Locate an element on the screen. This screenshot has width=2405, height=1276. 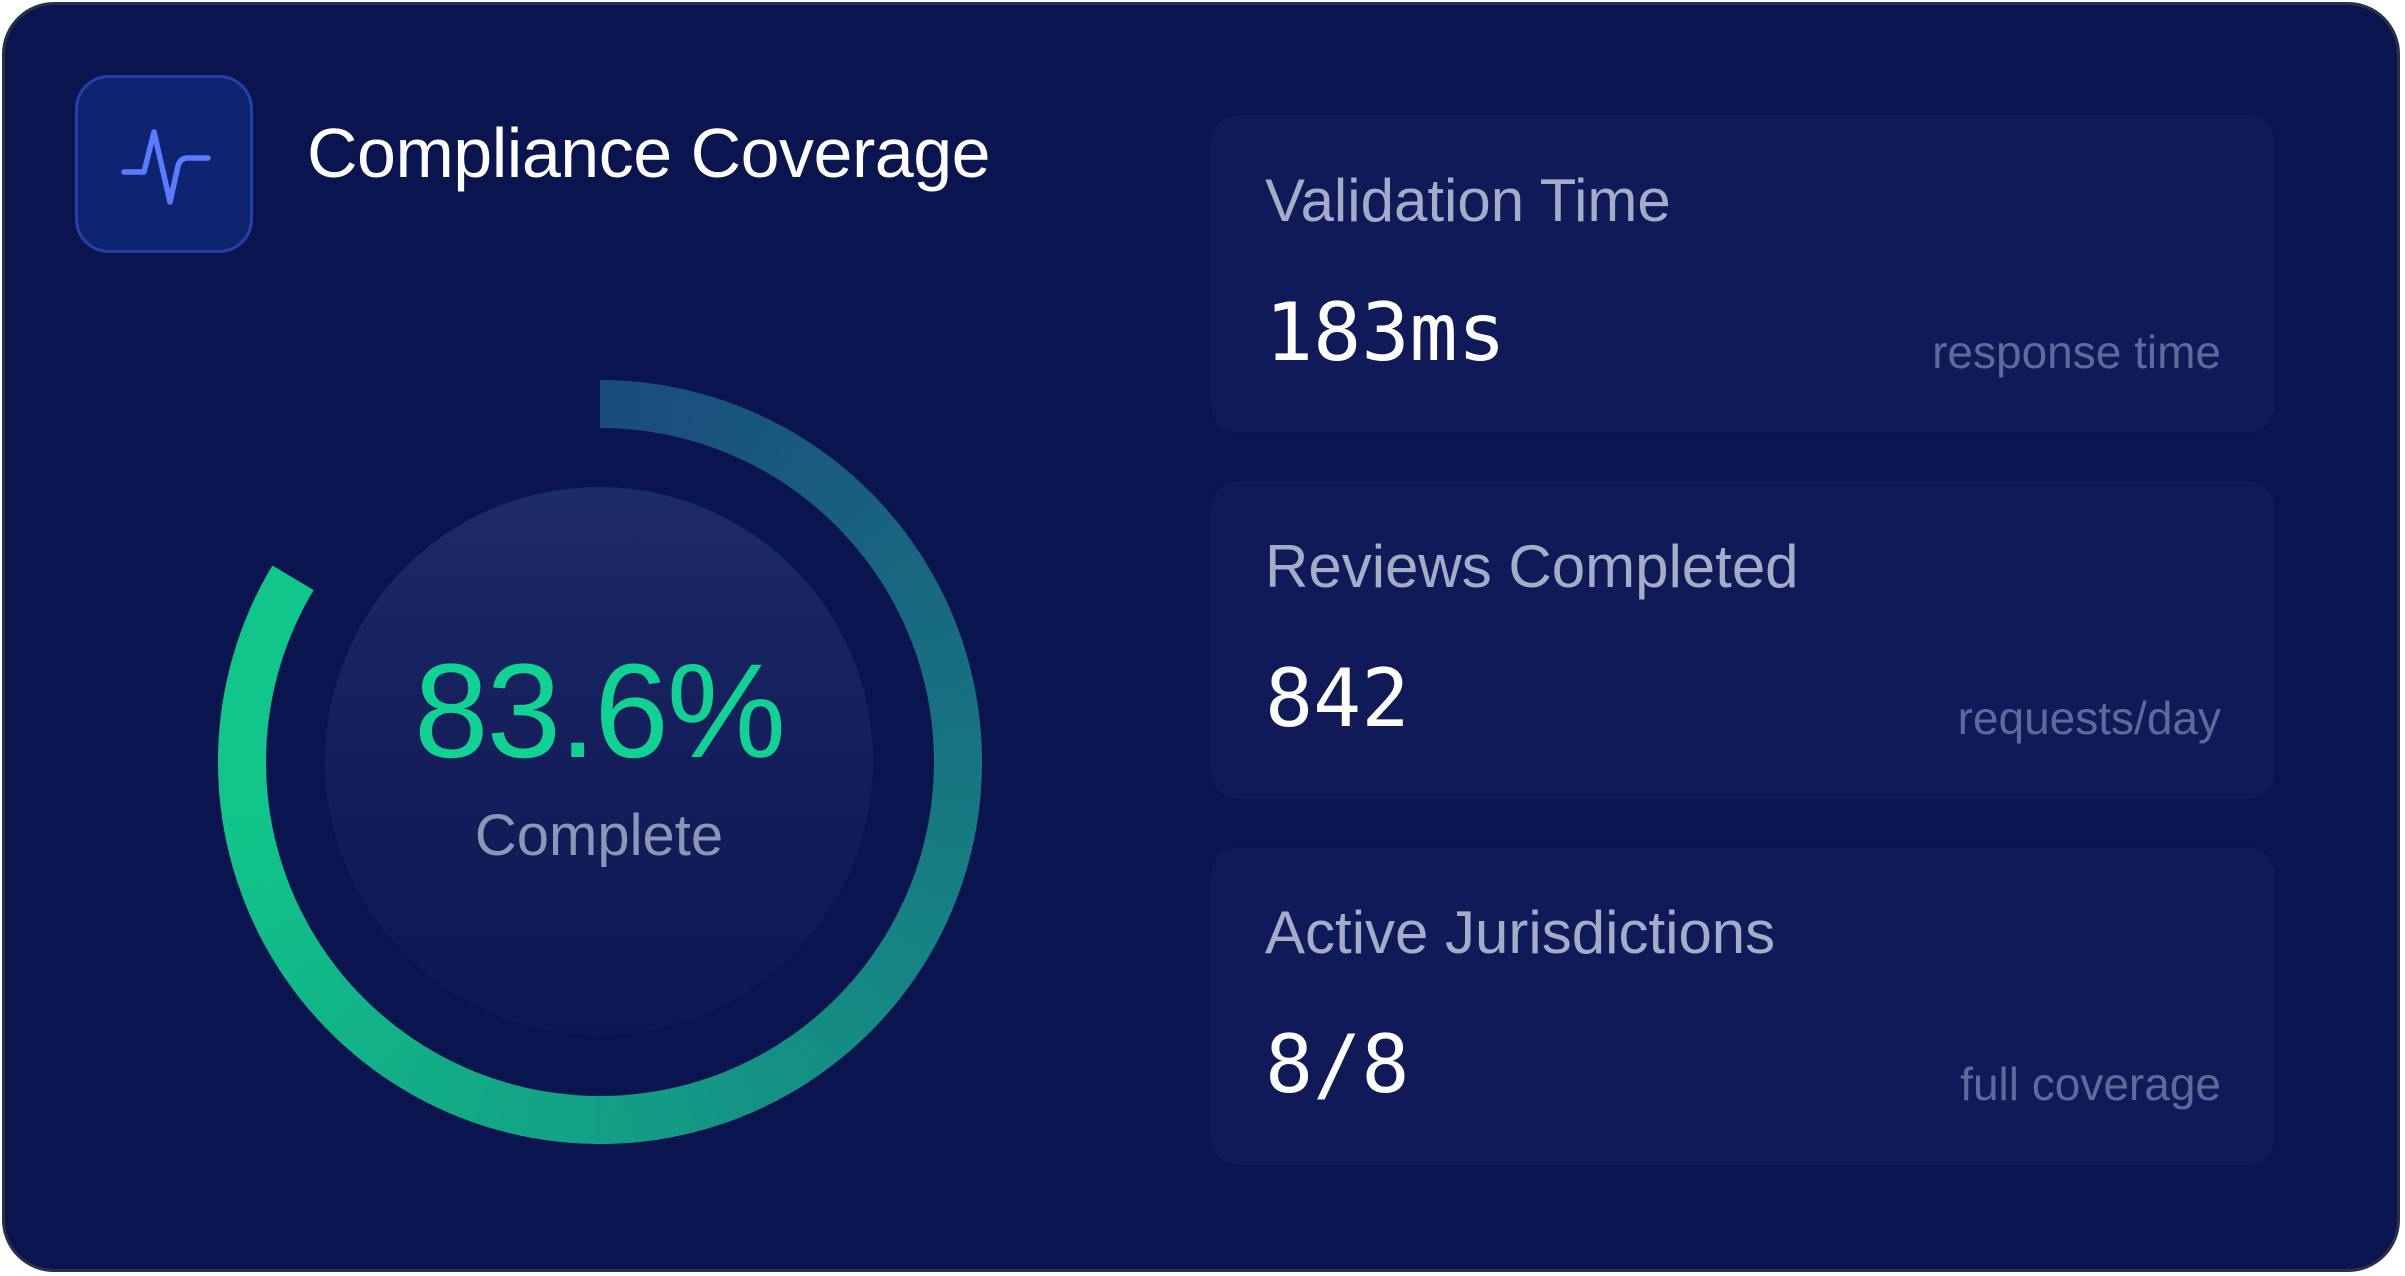
gauge-arc-segment is located at coordinates (290, 582).